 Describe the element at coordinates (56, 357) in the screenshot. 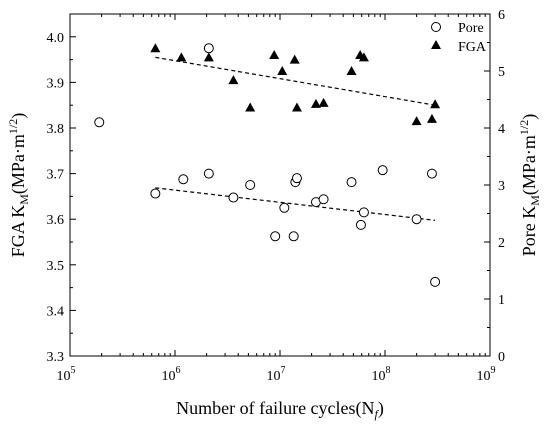

I see `y-left-tick-label: 3.3` at that location.